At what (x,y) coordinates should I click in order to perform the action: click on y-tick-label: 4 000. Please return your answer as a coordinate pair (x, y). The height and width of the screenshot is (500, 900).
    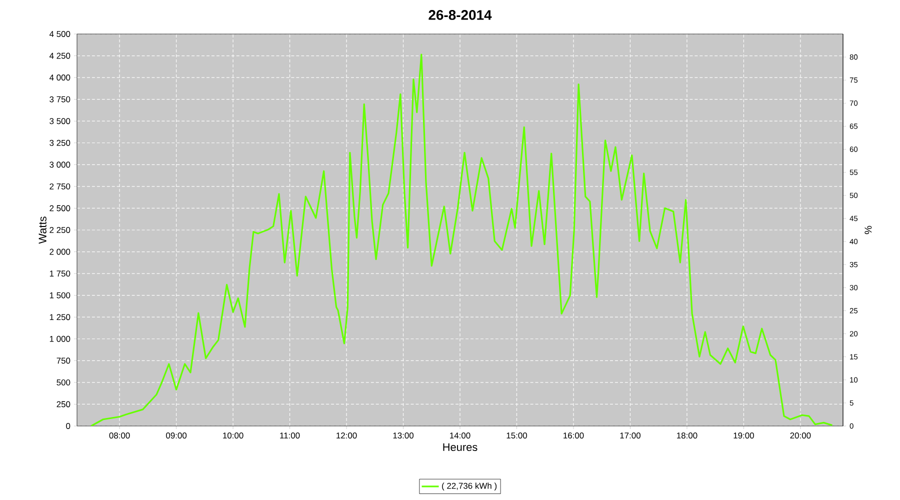
    Looking at the image, I should click on (59, 77).